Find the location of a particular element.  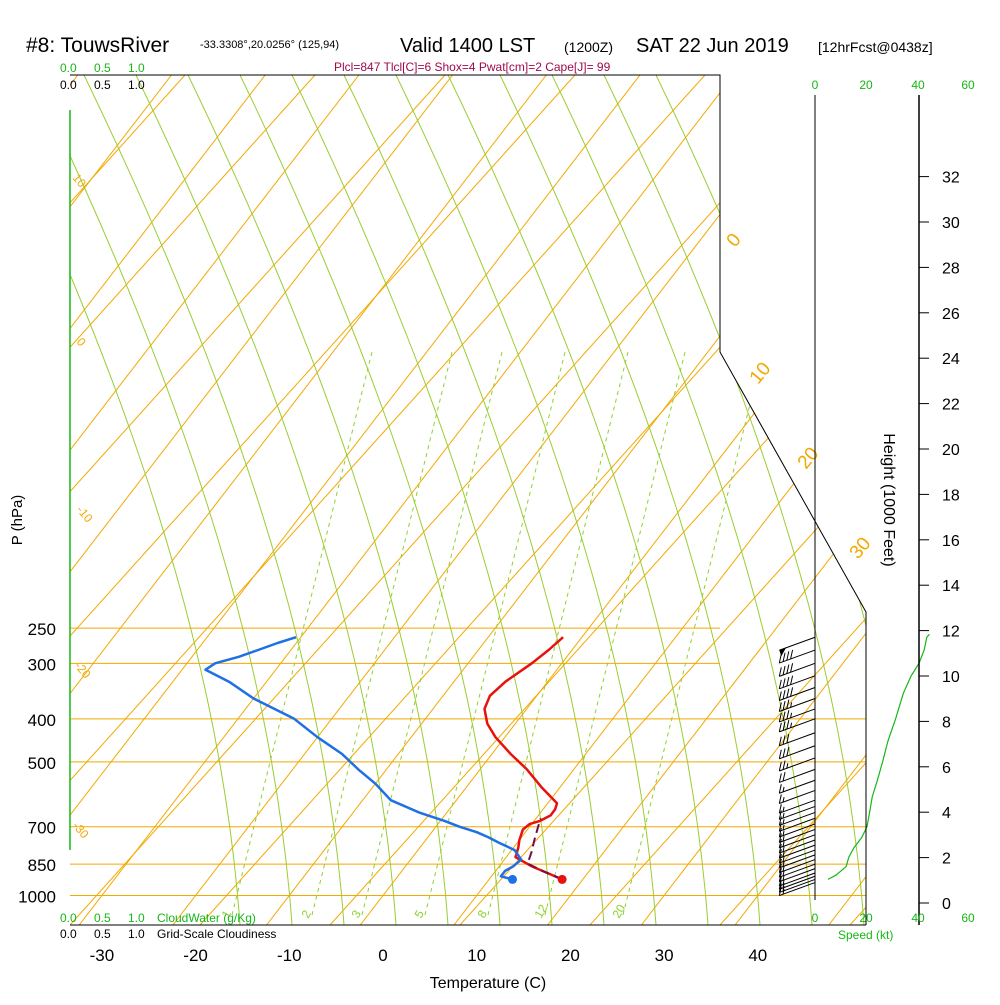

temperature-line is located at coordinates (523, 758).